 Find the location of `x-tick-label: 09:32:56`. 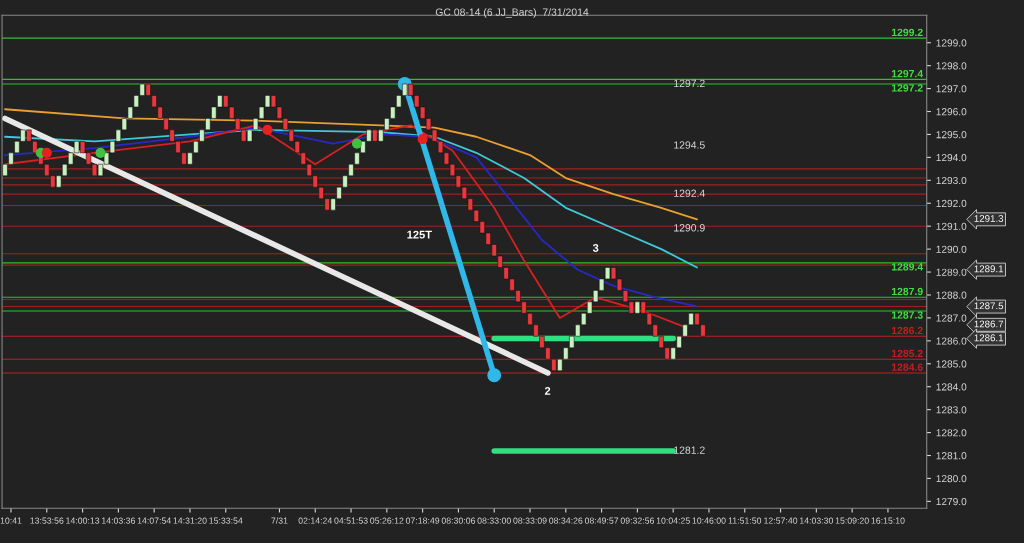

x-tick-label: 09:32:56 is located at coordinates (637, 520).